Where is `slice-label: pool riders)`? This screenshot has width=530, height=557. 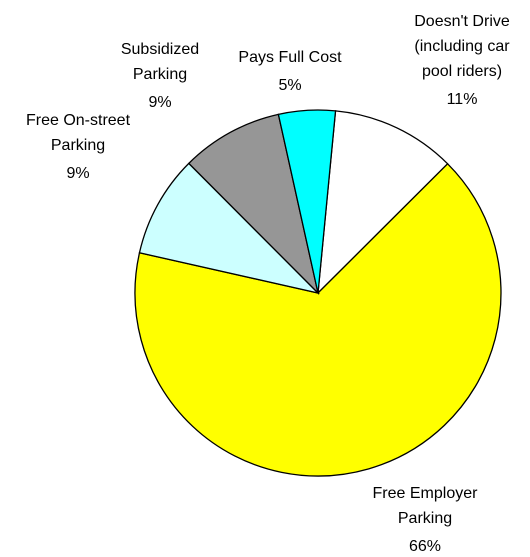 slice-label: pool riders) is located at coordinates (462, 71).